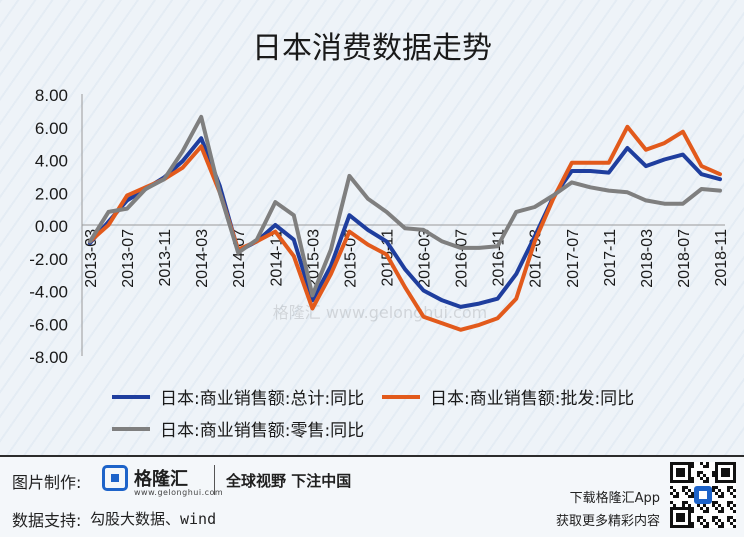  What do you see at coordinates (614, 498) in the screenshot?
I see `app-promo-line-1: 下载格隆汇App` at bounding box center [614, 498].